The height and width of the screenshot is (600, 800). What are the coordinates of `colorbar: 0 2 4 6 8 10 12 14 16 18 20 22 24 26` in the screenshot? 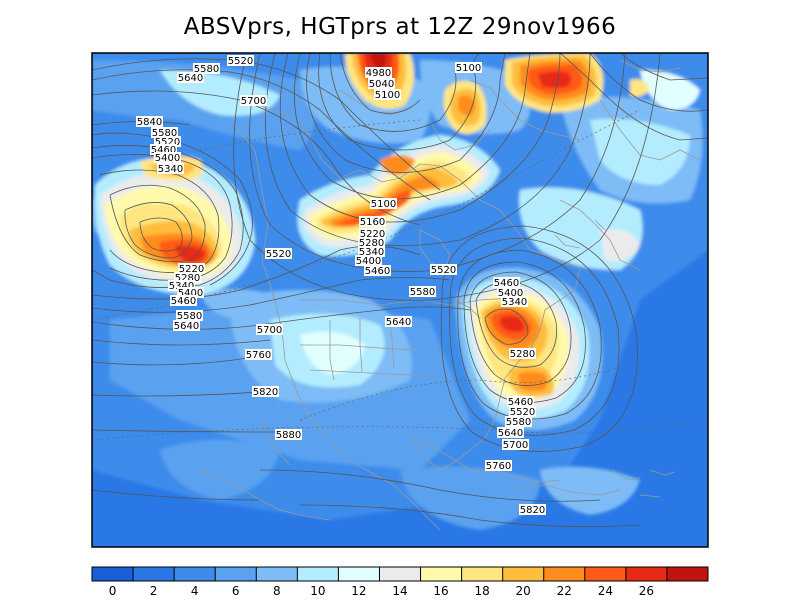 It's located at (400, 582).